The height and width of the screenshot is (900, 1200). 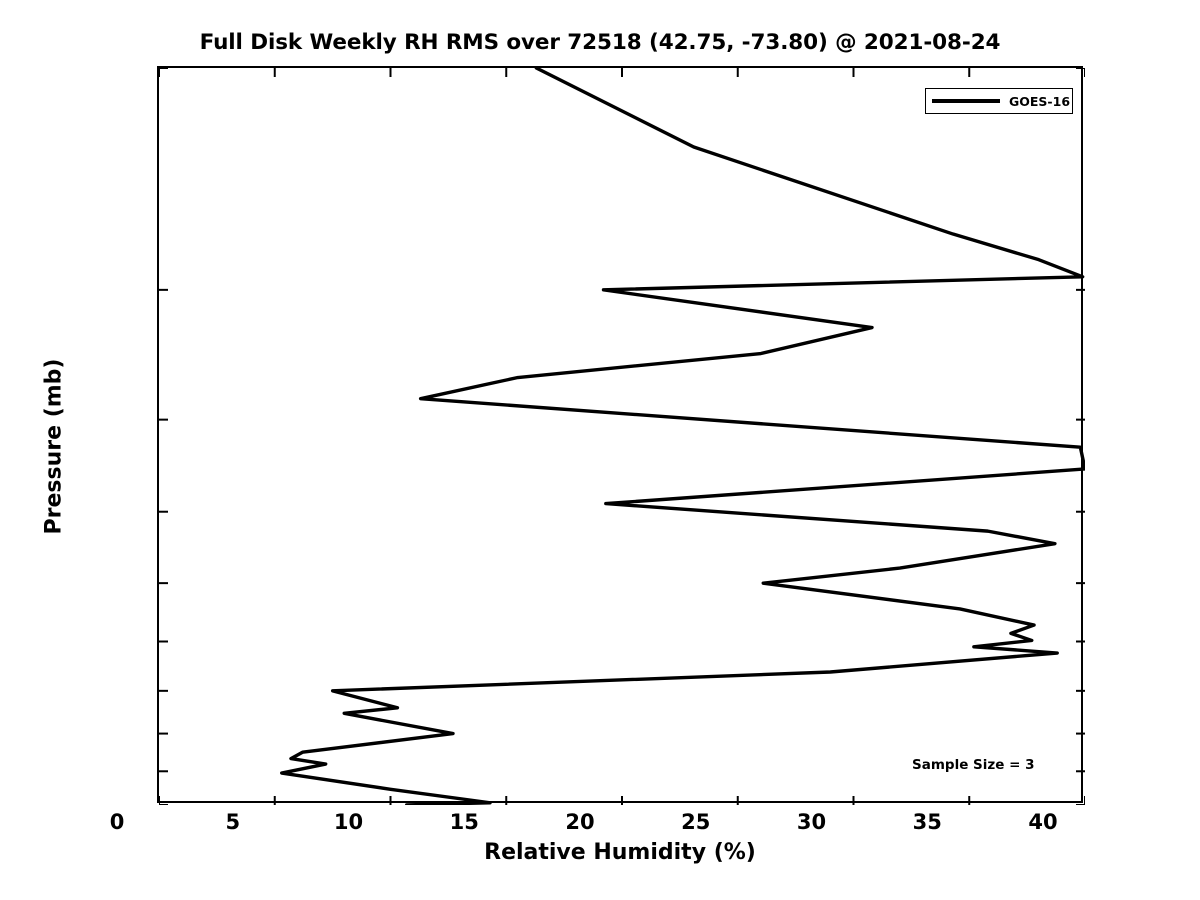 What do you see at coordinates (620, 852) in the screenshot?
I see `x-axis-label: Relative Humidity (%)` at bounding box center [620, 852].